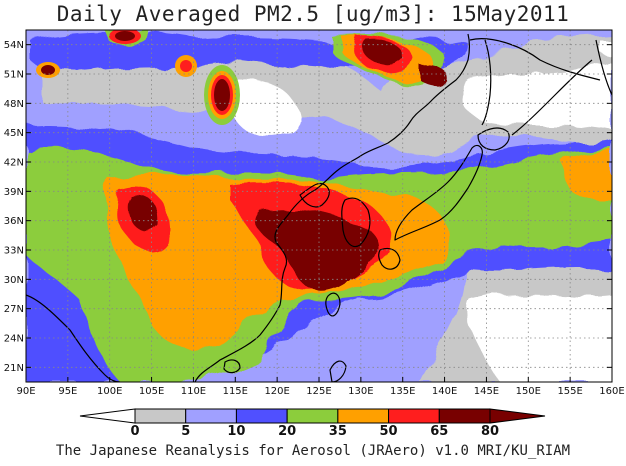 The width and height of the screenshot is (626, 466). What do you see at coordinates (14, 104) in the screenshot?
I see `tick-label-lat: 48N` at bounding box center [14, 104].